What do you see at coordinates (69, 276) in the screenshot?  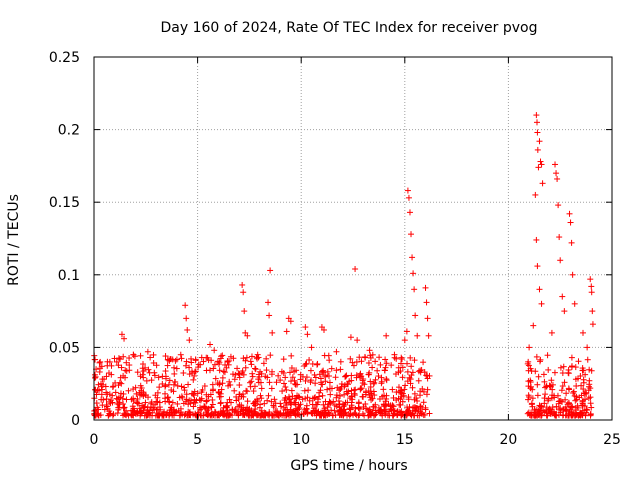 I see `y-tick-label: 0.1` at bounding box center [69, 276].